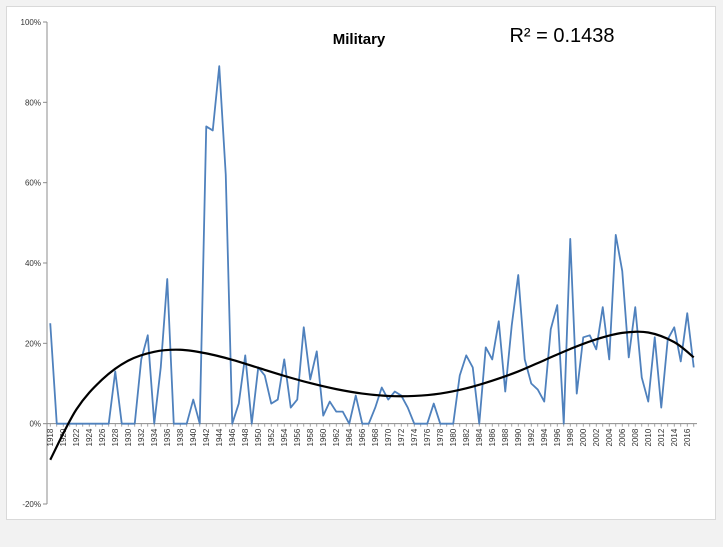 The width and height of the screenshot is (723, 547). I want to click on x-tick-label: 2006, so click(622, 437).